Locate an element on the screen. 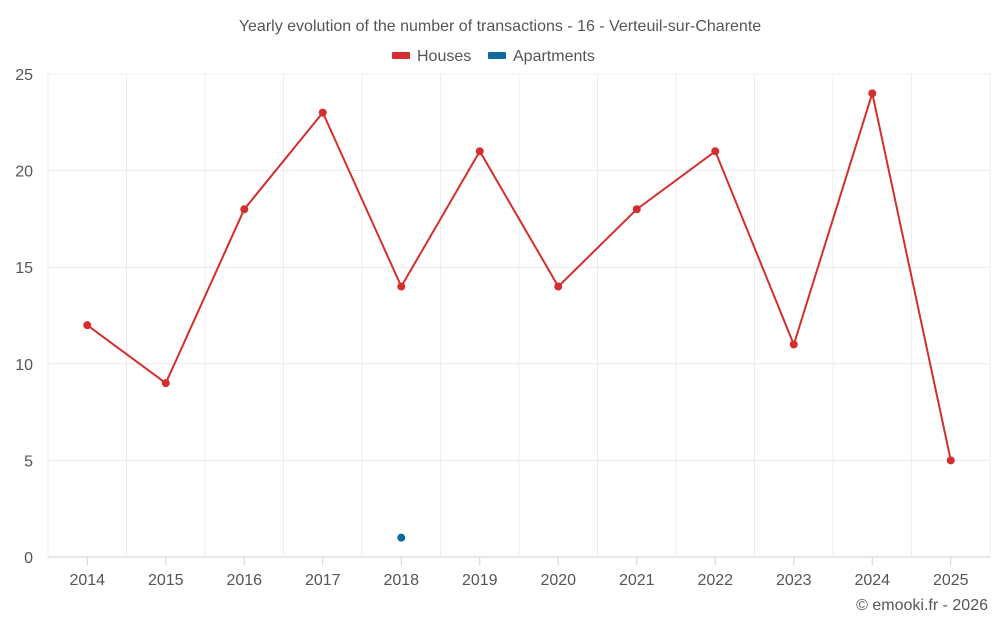 The image size is (1000, 625). y-tick-label: 0 is located at coordinates (28, 558).